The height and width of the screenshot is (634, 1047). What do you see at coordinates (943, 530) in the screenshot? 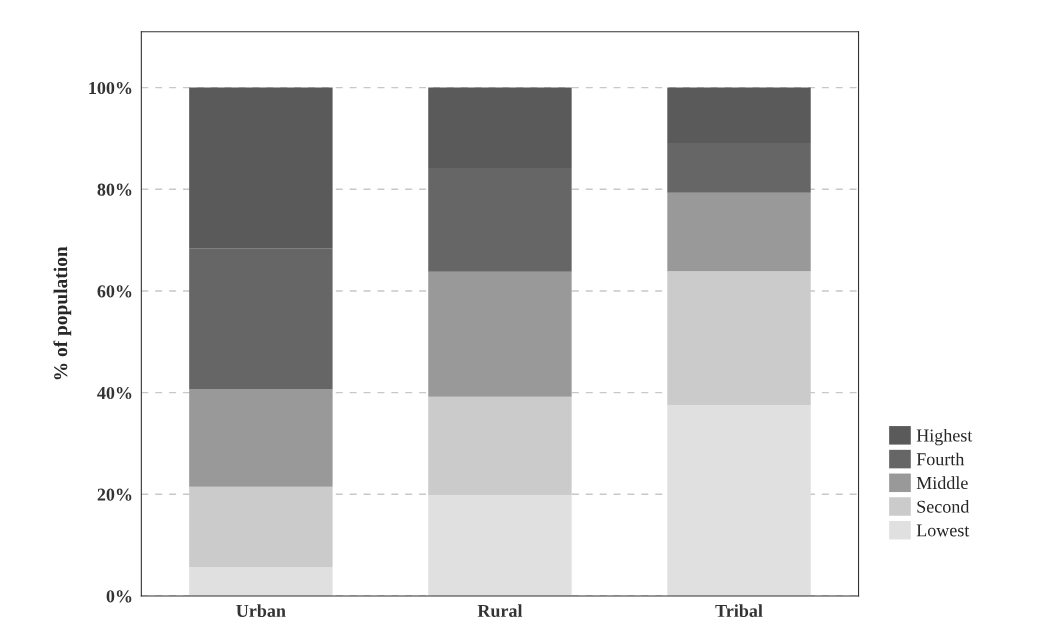
I see `legend-label: Lowest` at bounding box center [943, 530].